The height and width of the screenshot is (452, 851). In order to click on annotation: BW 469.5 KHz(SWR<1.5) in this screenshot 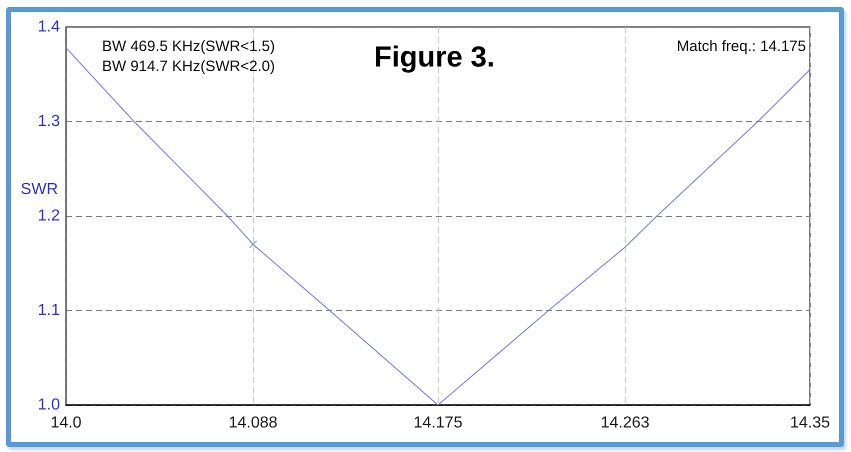, I will do `click(188, 46)`.